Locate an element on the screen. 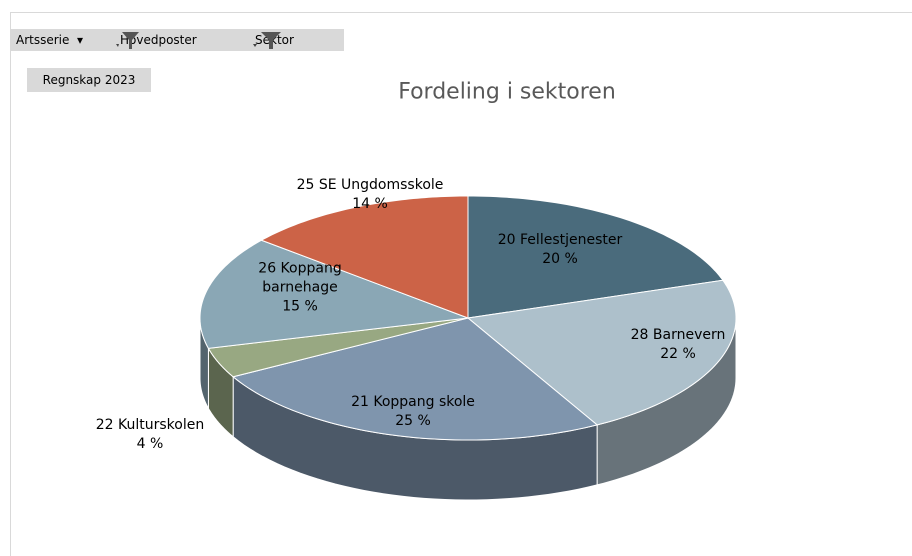  value-label: 14 % is located at coordinates (370, 204).